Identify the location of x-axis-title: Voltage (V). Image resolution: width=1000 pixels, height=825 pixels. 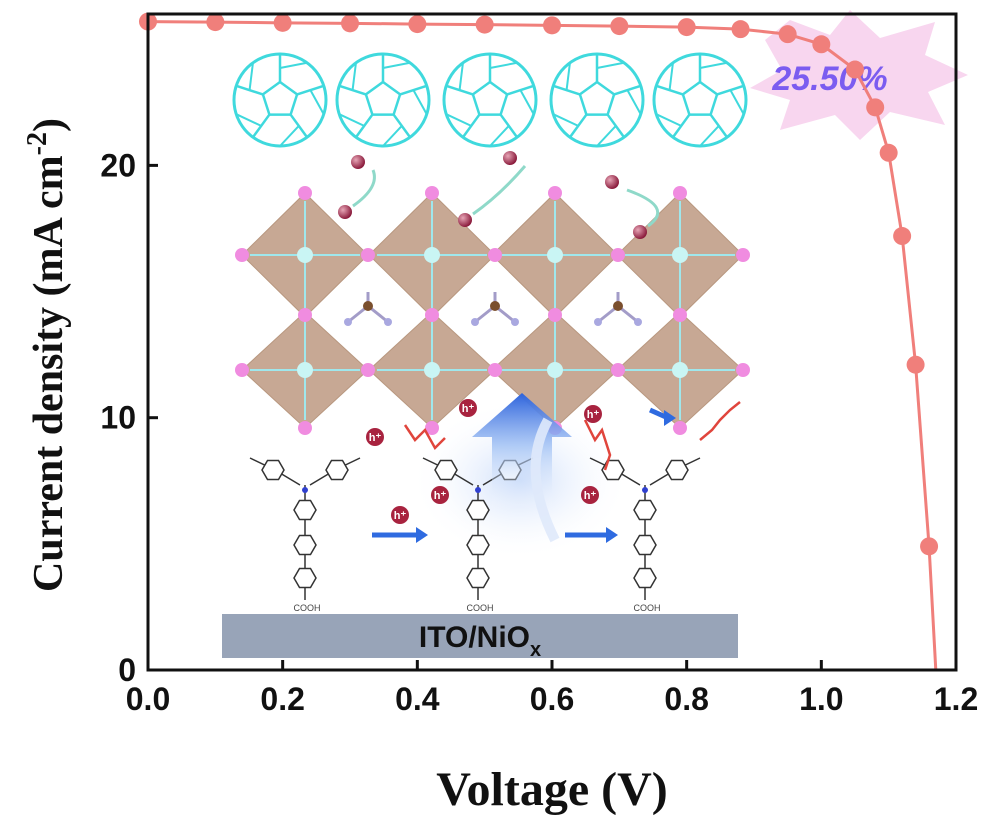
(552, 789).